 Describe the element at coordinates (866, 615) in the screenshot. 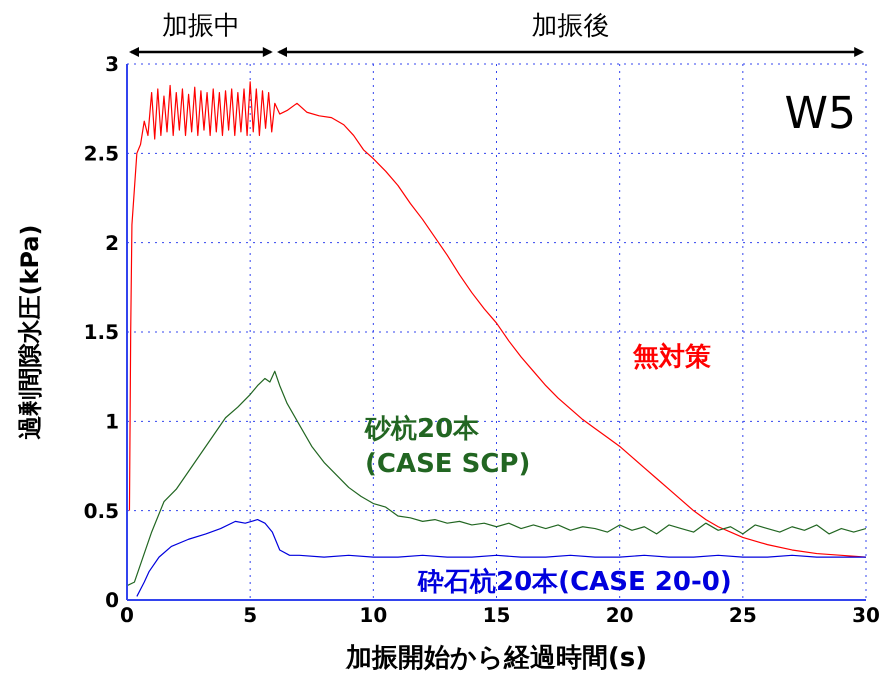

I see `x-tick-label: 30` at that location.